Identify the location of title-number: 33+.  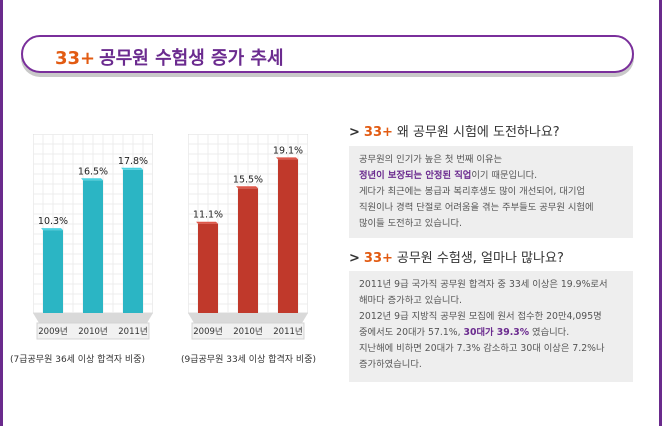
(75, 58).